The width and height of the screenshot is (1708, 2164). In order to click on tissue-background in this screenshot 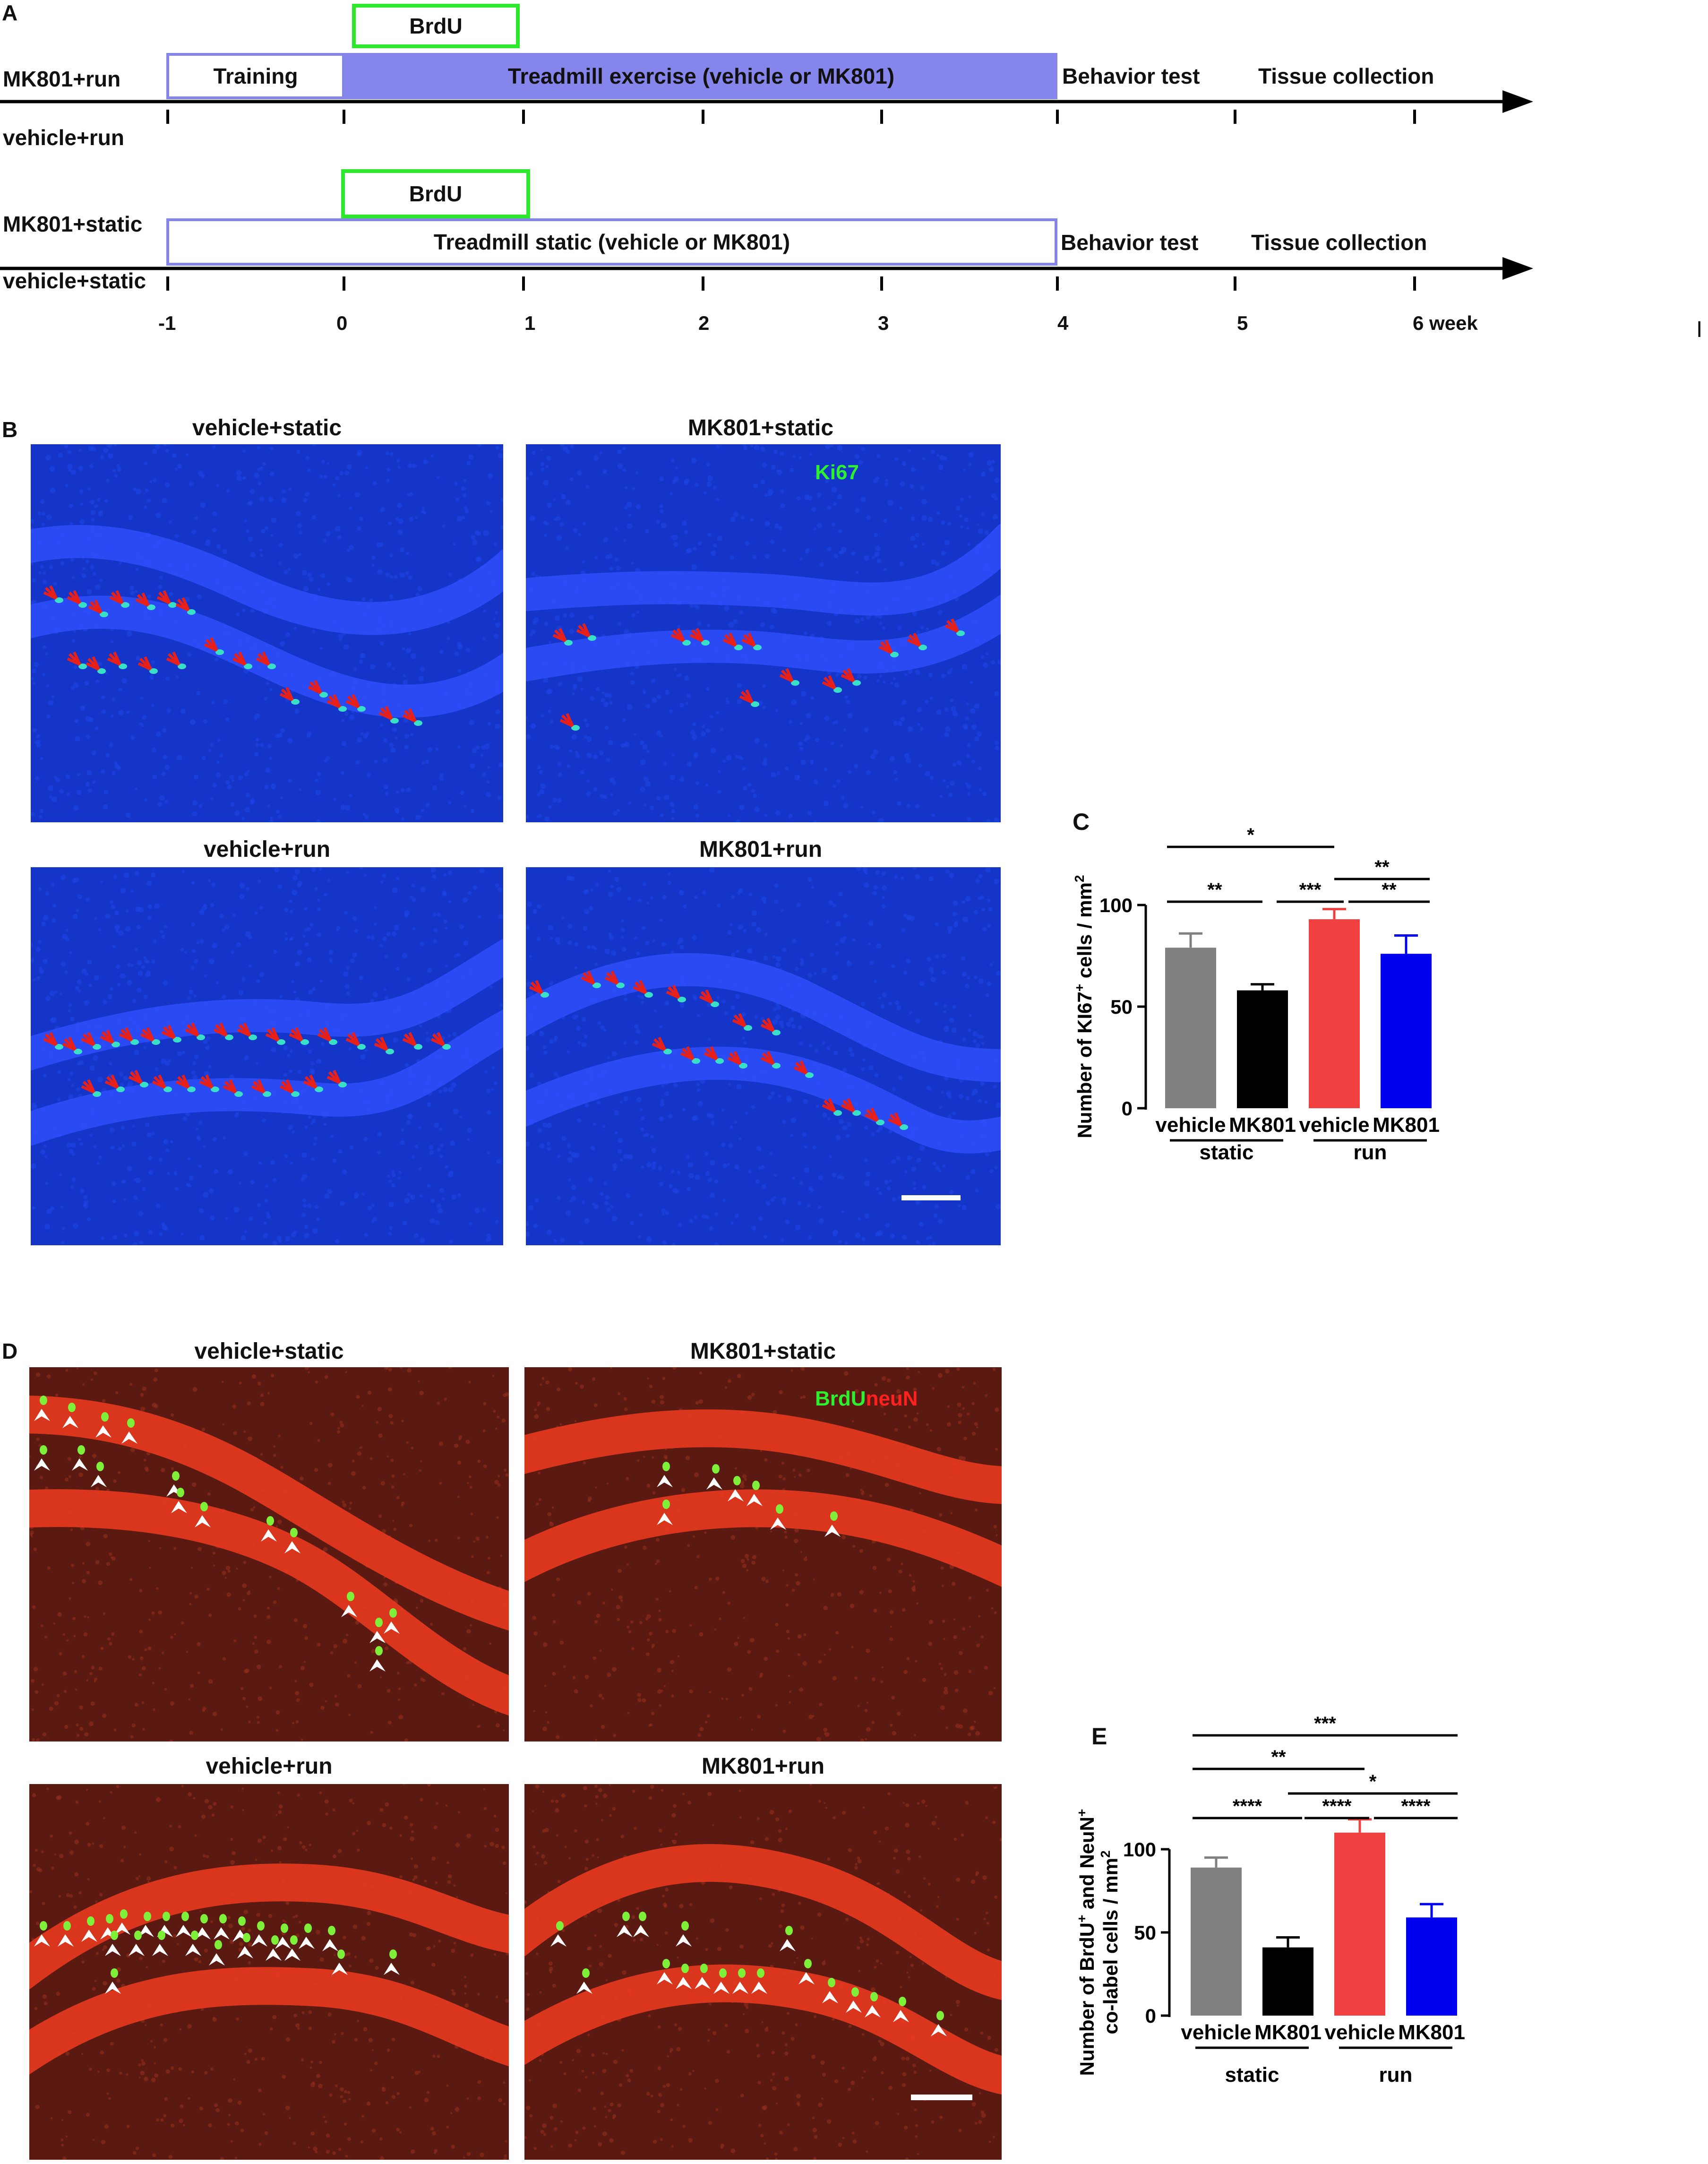, I will do `click(267, 633)`.